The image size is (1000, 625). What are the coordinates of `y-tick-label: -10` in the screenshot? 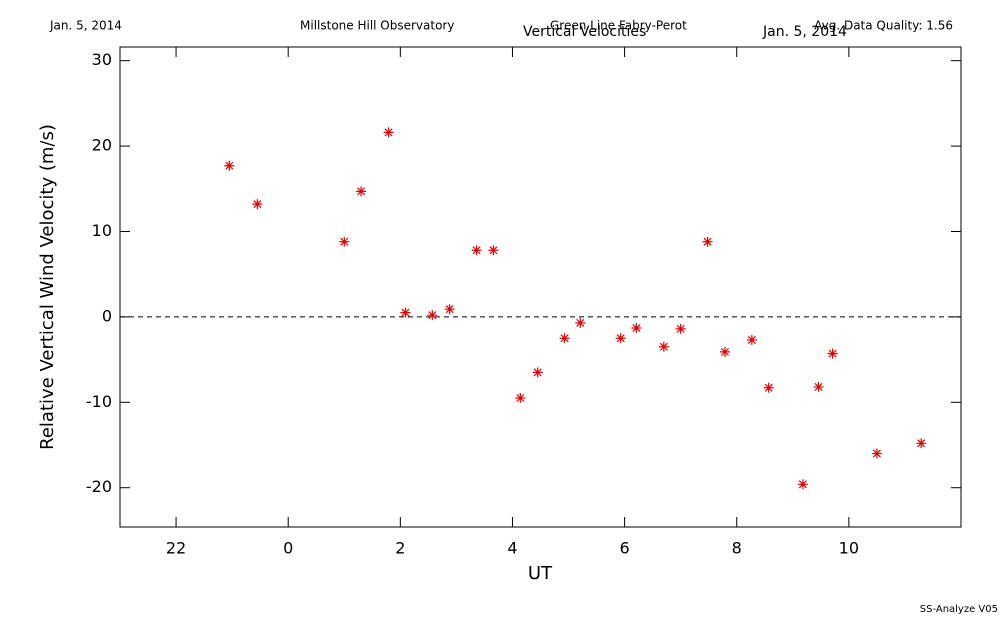 It's located at (99, 401).